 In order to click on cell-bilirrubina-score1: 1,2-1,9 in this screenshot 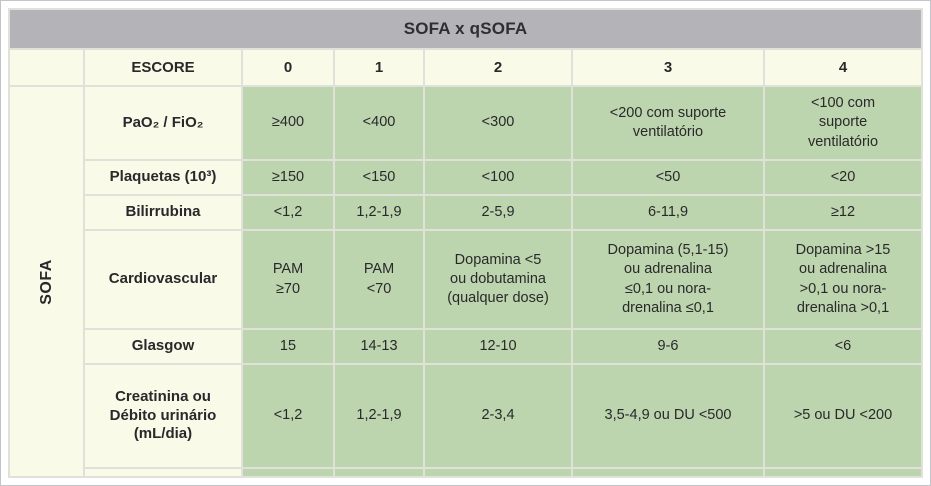, I will do `click(379, 212)`.